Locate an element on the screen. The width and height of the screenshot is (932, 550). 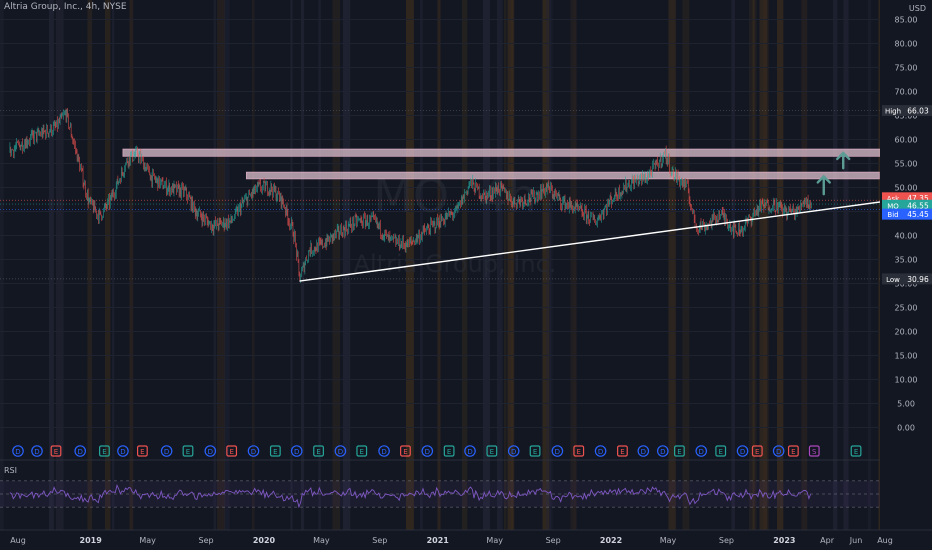
price-tick-label: 35.00 is located at coordinates (906, 260).